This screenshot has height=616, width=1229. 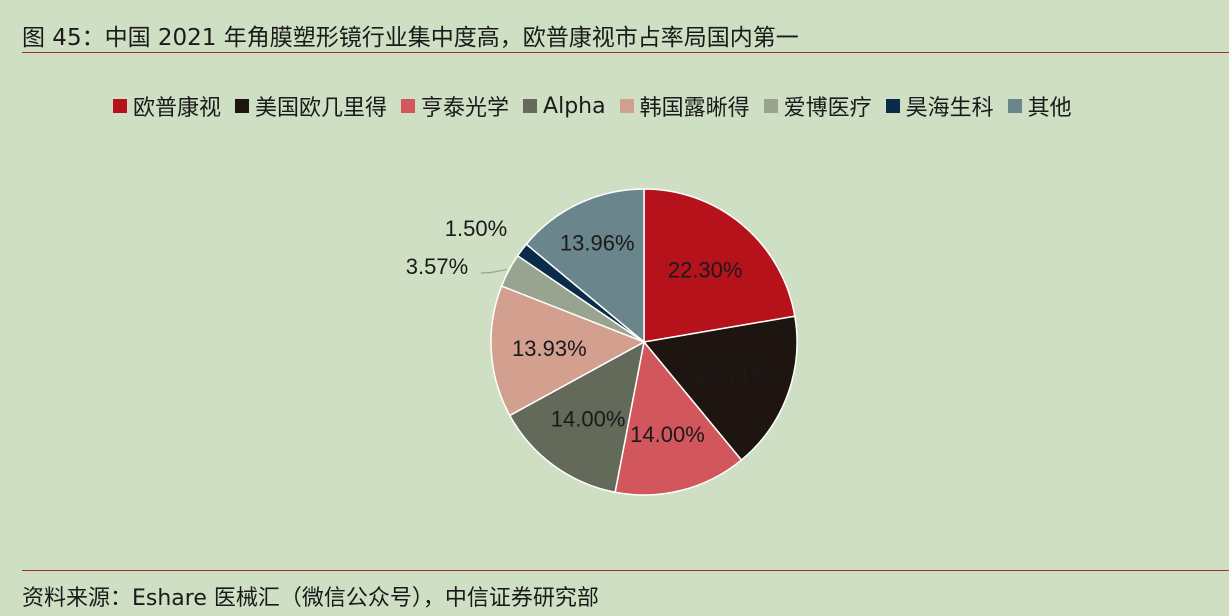 I want to click on legend-label: 昊海生科, so click(x=949, y=108).